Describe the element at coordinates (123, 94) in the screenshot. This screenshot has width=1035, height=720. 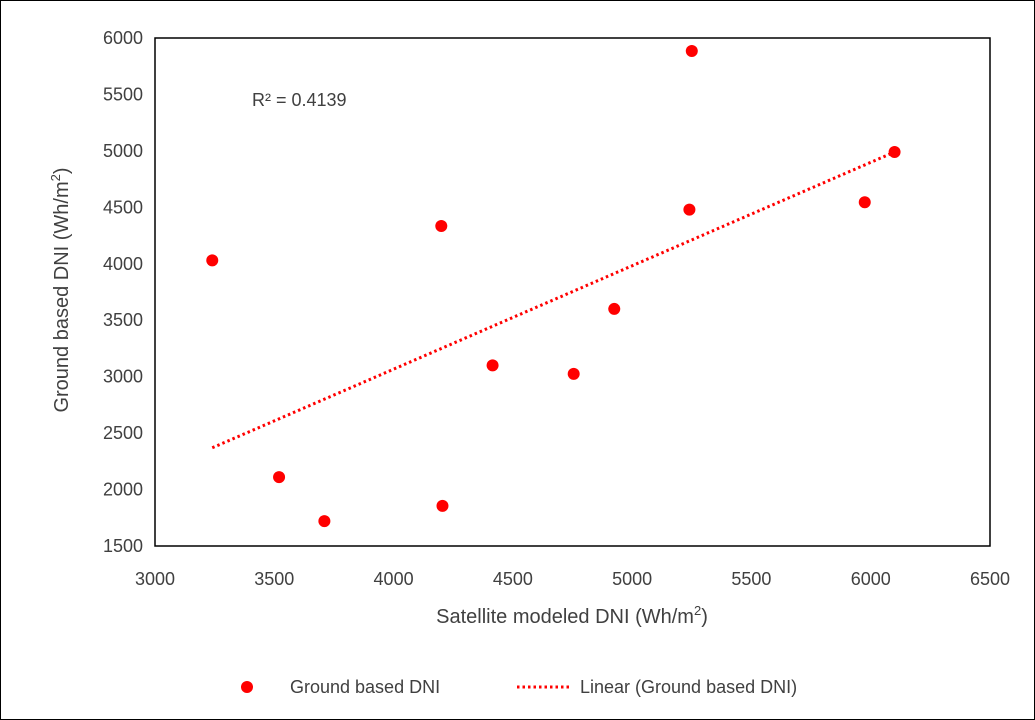
I see `y-tick-label: 5500` at that location.